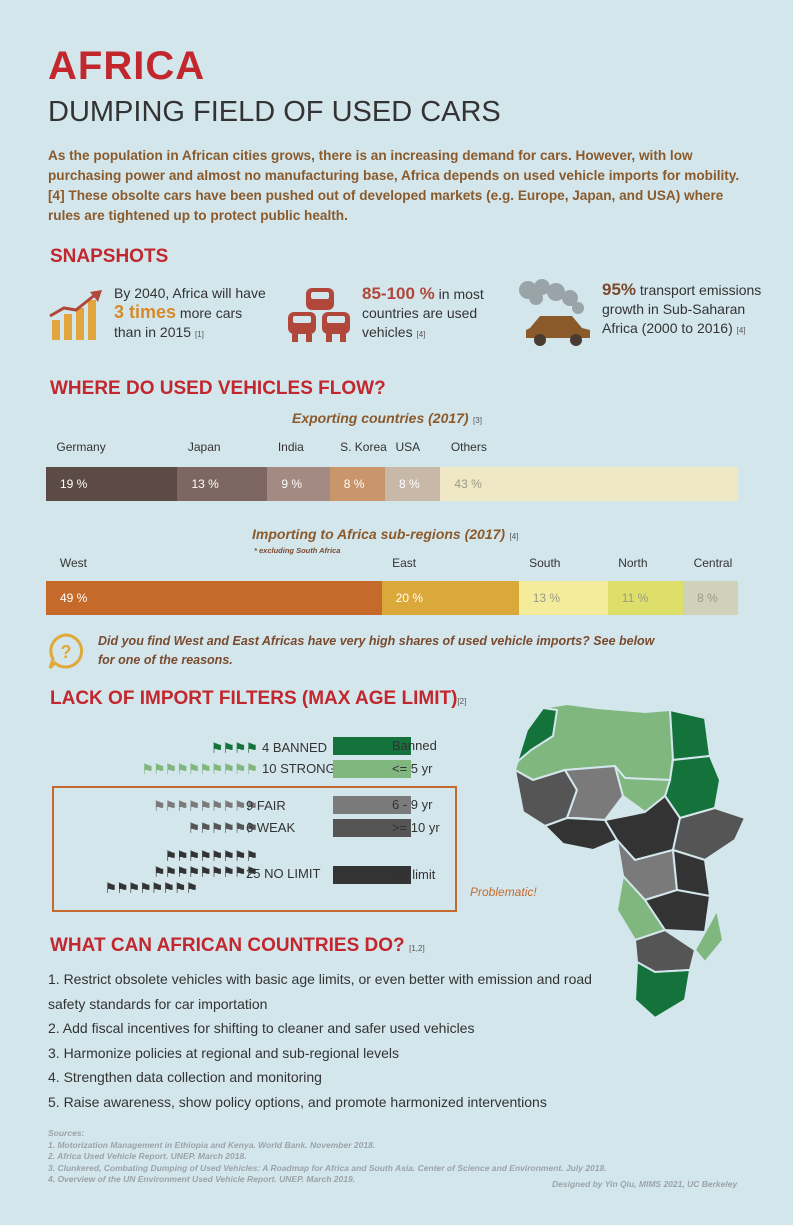  I want to click on bar-segment-others: 43 %, so click(589, 484).